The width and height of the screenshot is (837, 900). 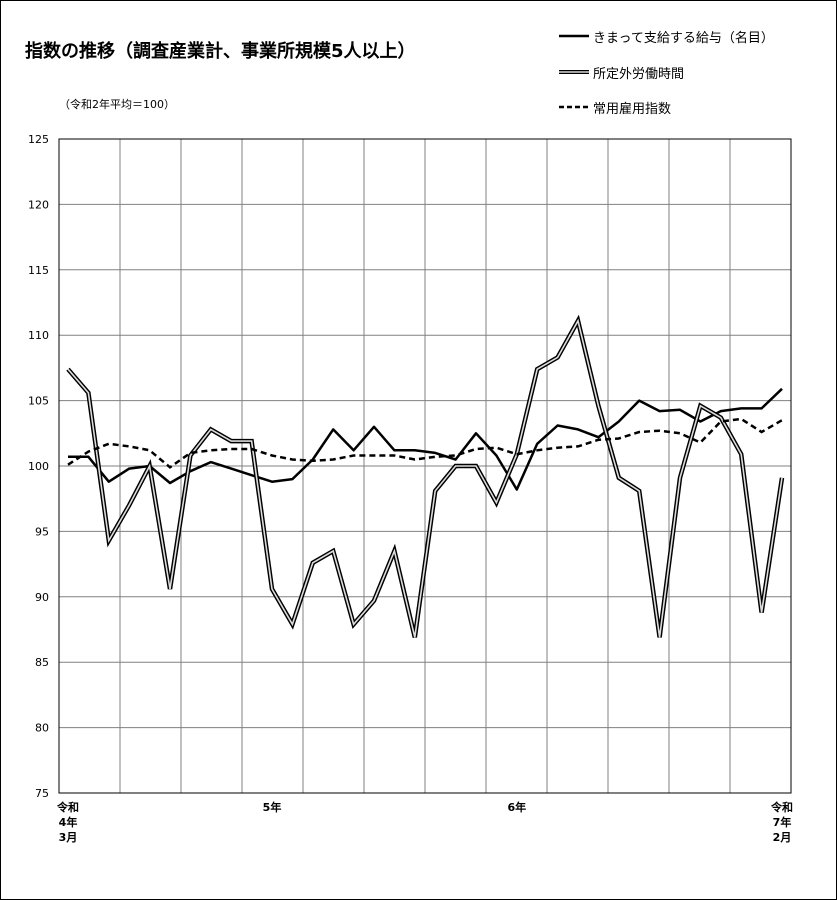 What do you see at coordinates (220, 51) in the screenshot?
I see `chart-title: 指数の推移（調査産業計、事業所規模5人以上）` at bounding box center [220, 51].